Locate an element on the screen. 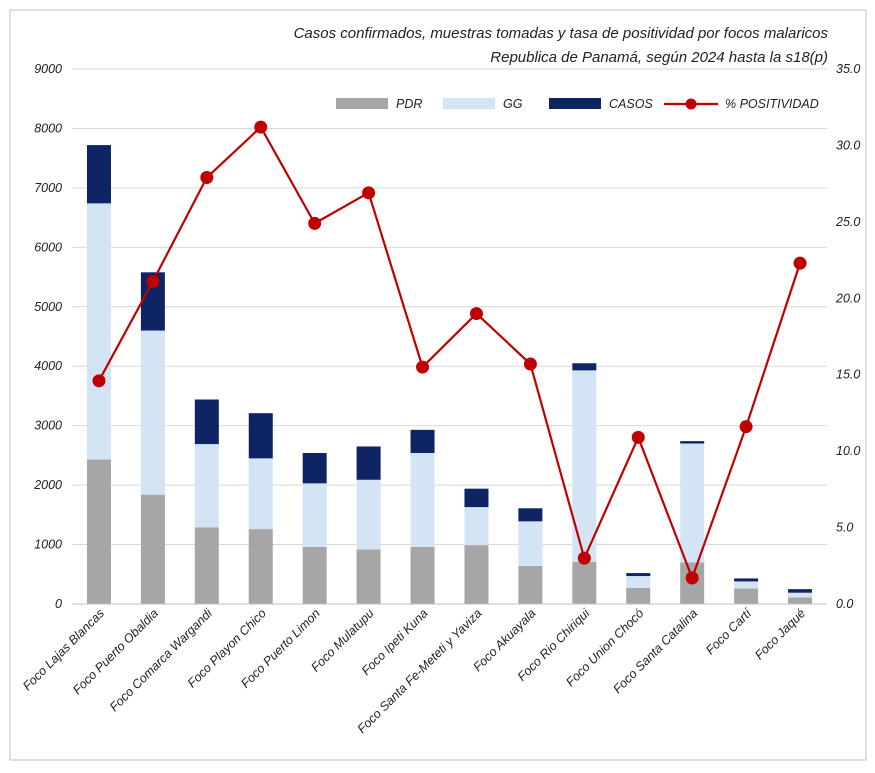 The height and width of the screenshot is (773, 875). left-tick-label: 8000 is located at coordinates (48, 128).